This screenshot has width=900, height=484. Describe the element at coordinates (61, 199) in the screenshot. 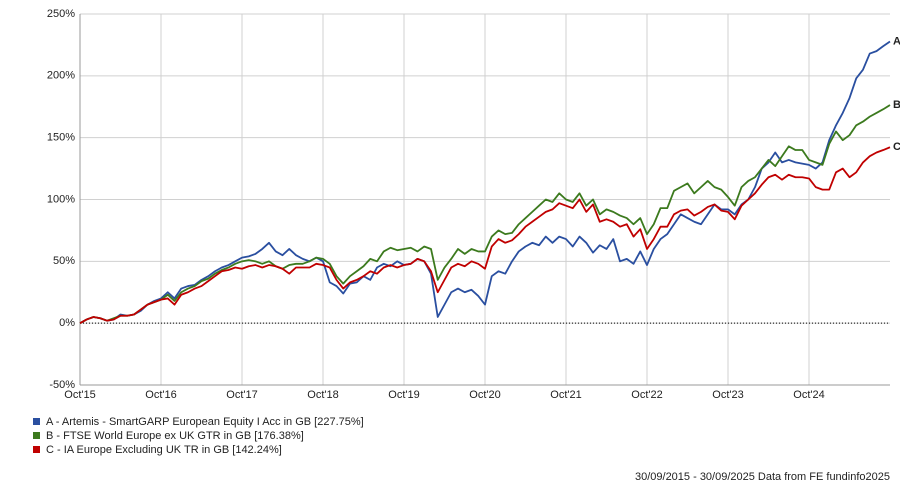

I see `y-tick-label: 100%` at that location.